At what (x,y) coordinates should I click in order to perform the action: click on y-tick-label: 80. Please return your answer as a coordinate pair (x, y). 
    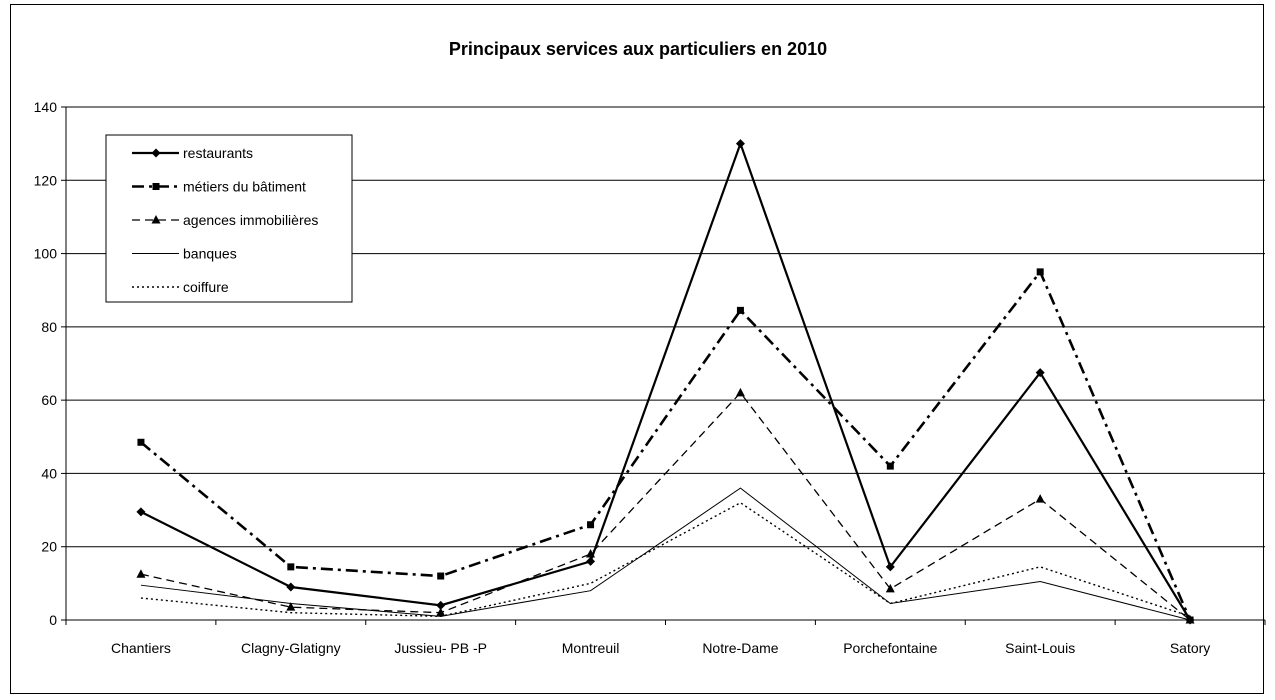
    Looking at the image, I should click on (49, 327).